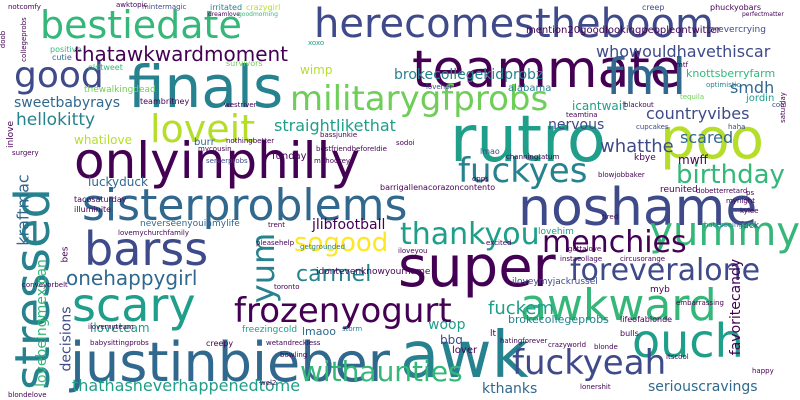 The image size is (800, 400). I want to click on word-doob: doob, so click(4, 39).